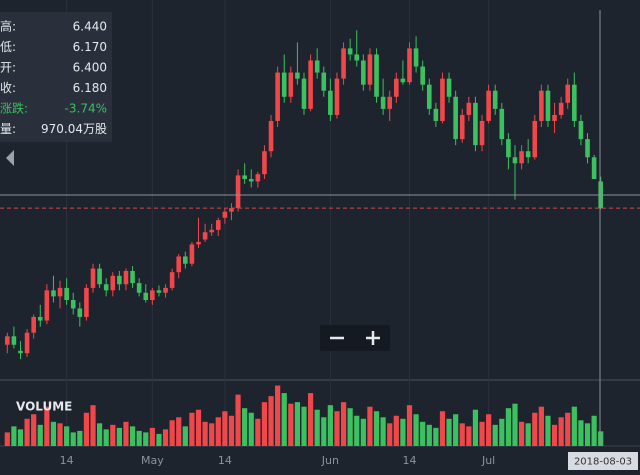  Describe the element at coordinates (74, 129) in the screenshot. I see `info-value: 970.04万股` at that location.